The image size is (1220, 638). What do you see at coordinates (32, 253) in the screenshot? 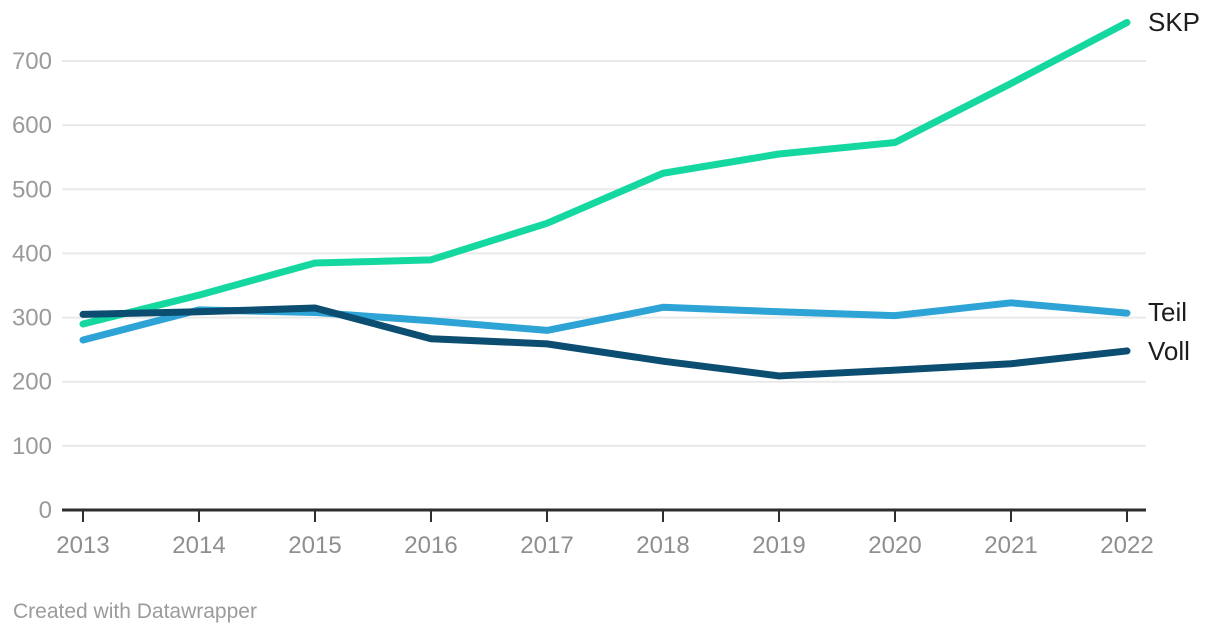
I see `y-tick-label: 400` at bounding box center [32, 253].